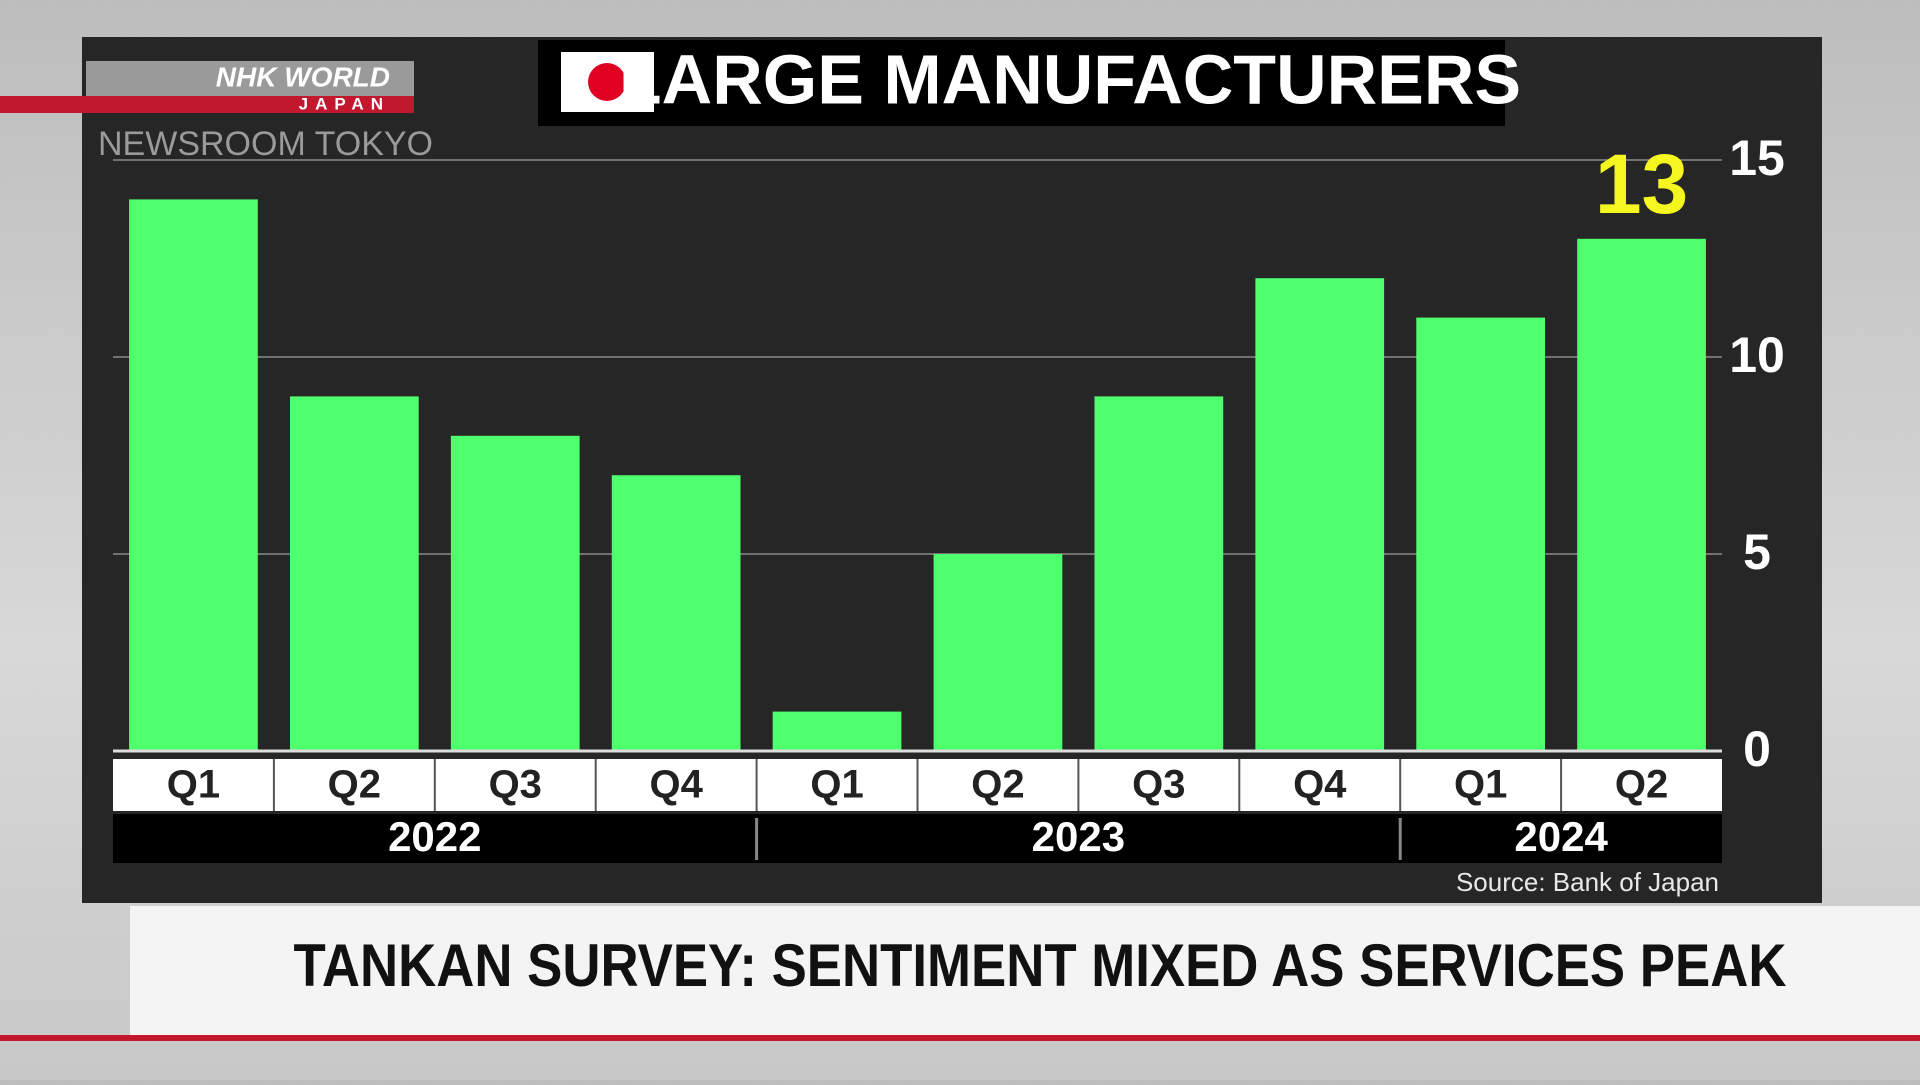  What do you see at coordinates (917, 838) in the screenshot?
I see `group-row` at bounding box center [917, 838].